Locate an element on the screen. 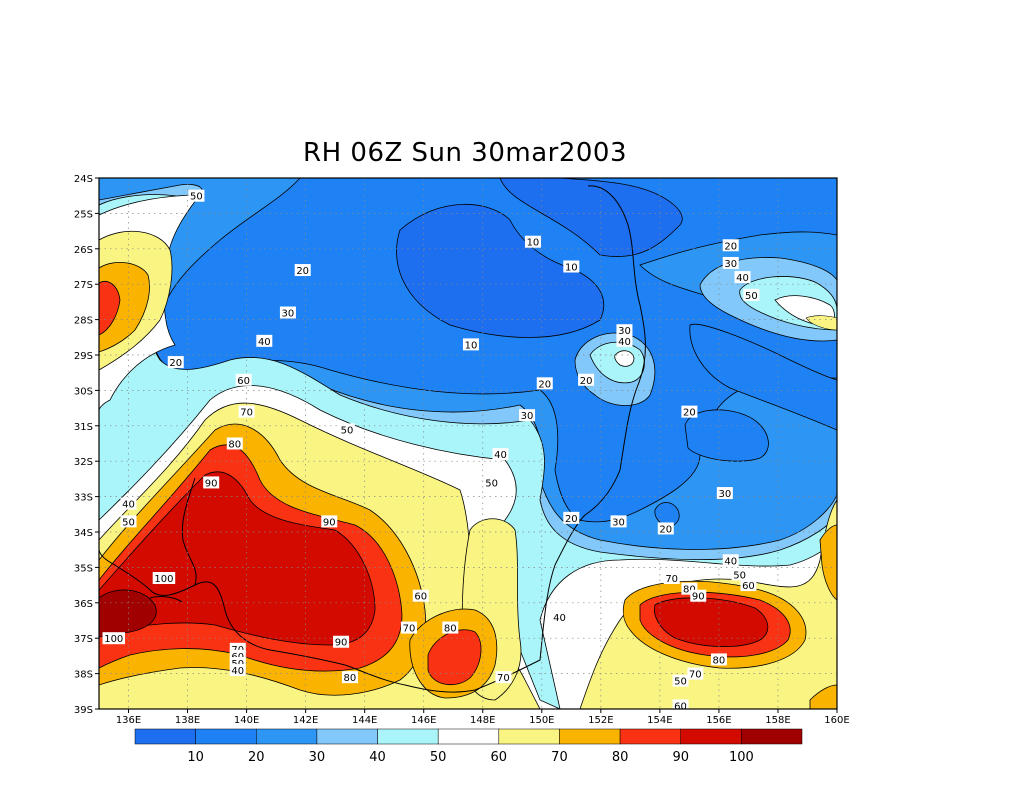  lat-tick-label: 30S is located at coordinates (83, 391).